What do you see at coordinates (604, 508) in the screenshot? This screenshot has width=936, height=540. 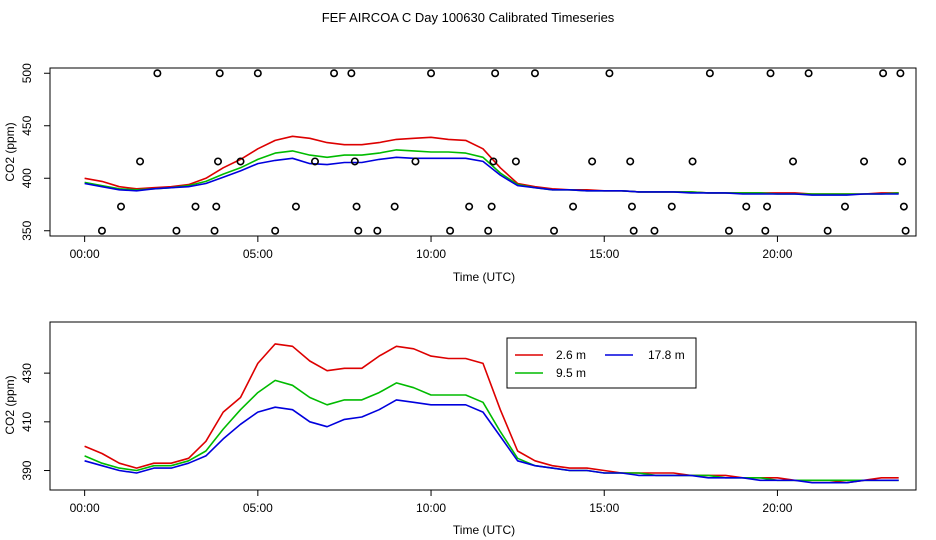 I see `bottom-x-tick-label: 15:00` at bounding box center [604, 508].